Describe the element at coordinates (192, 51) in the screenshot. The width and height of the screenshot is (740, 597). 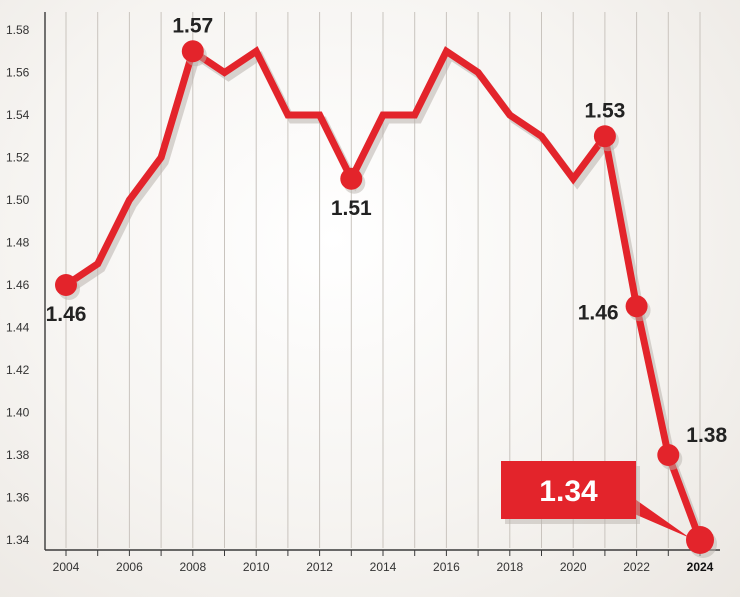
I see `data-point-2008` at that location.